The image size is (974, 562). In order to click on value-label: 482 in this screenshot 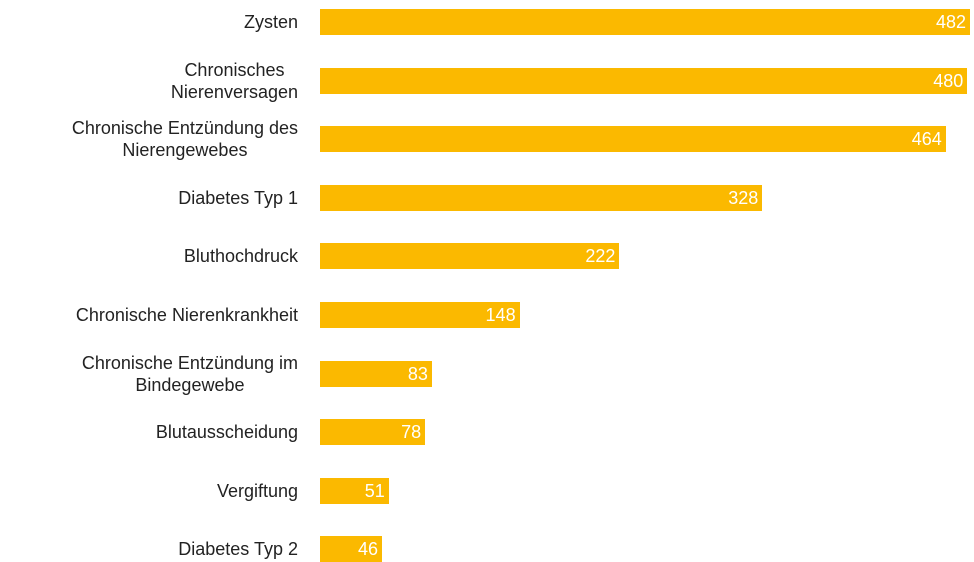, I will do `click(950, 22)`.